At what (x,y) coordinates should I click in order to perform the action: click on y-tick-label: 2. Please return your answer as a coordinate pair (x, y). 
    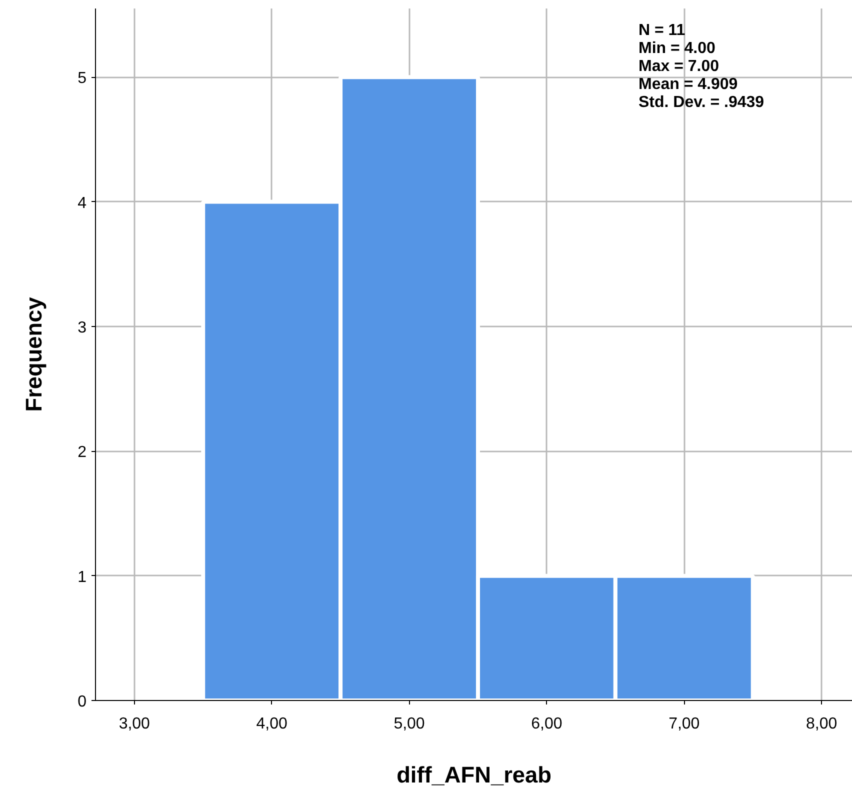
    Looking at the image, I should click on (82, 453).